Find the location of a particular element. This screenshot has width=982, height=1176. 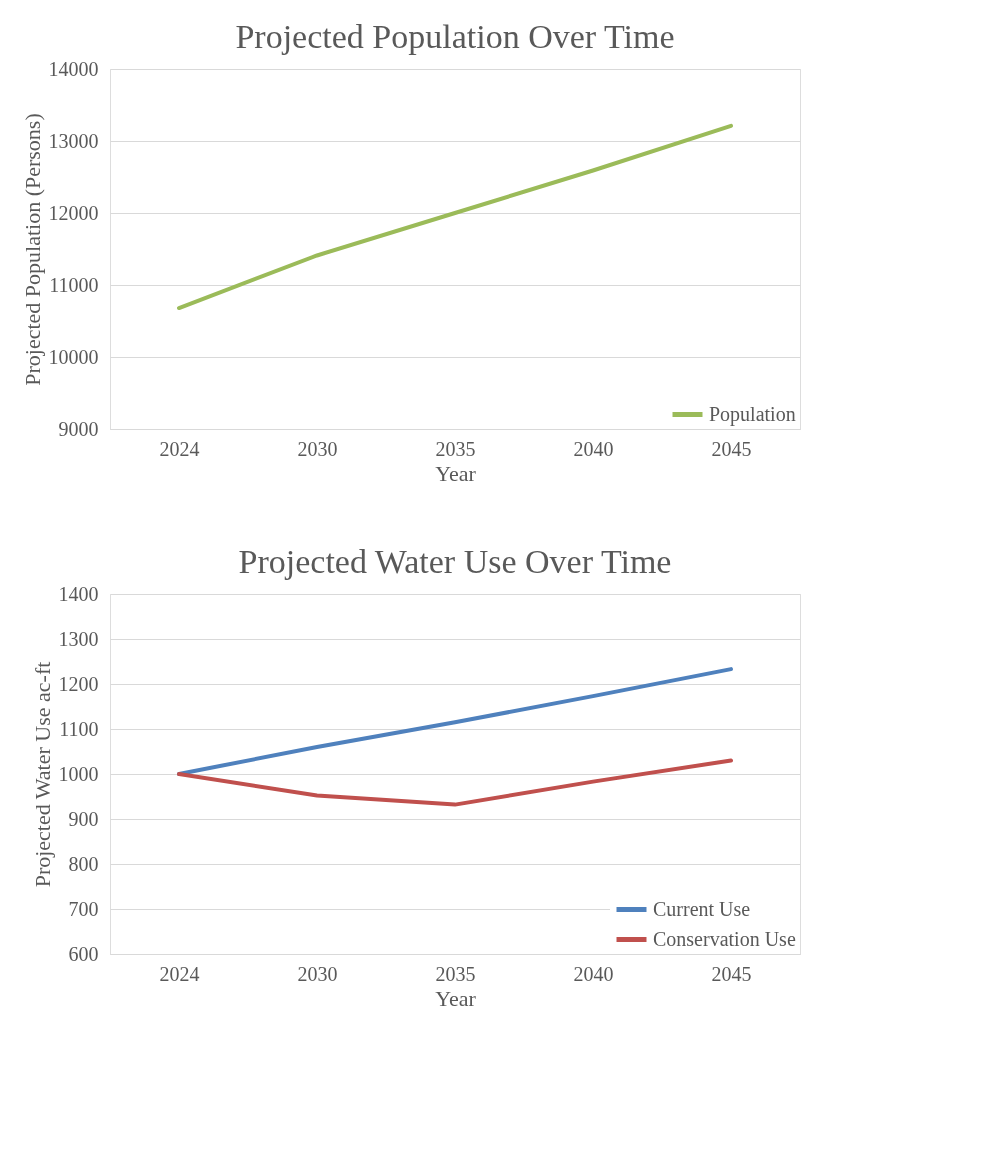

y-tick-label: 12000 is located at coordinates (73, 212).